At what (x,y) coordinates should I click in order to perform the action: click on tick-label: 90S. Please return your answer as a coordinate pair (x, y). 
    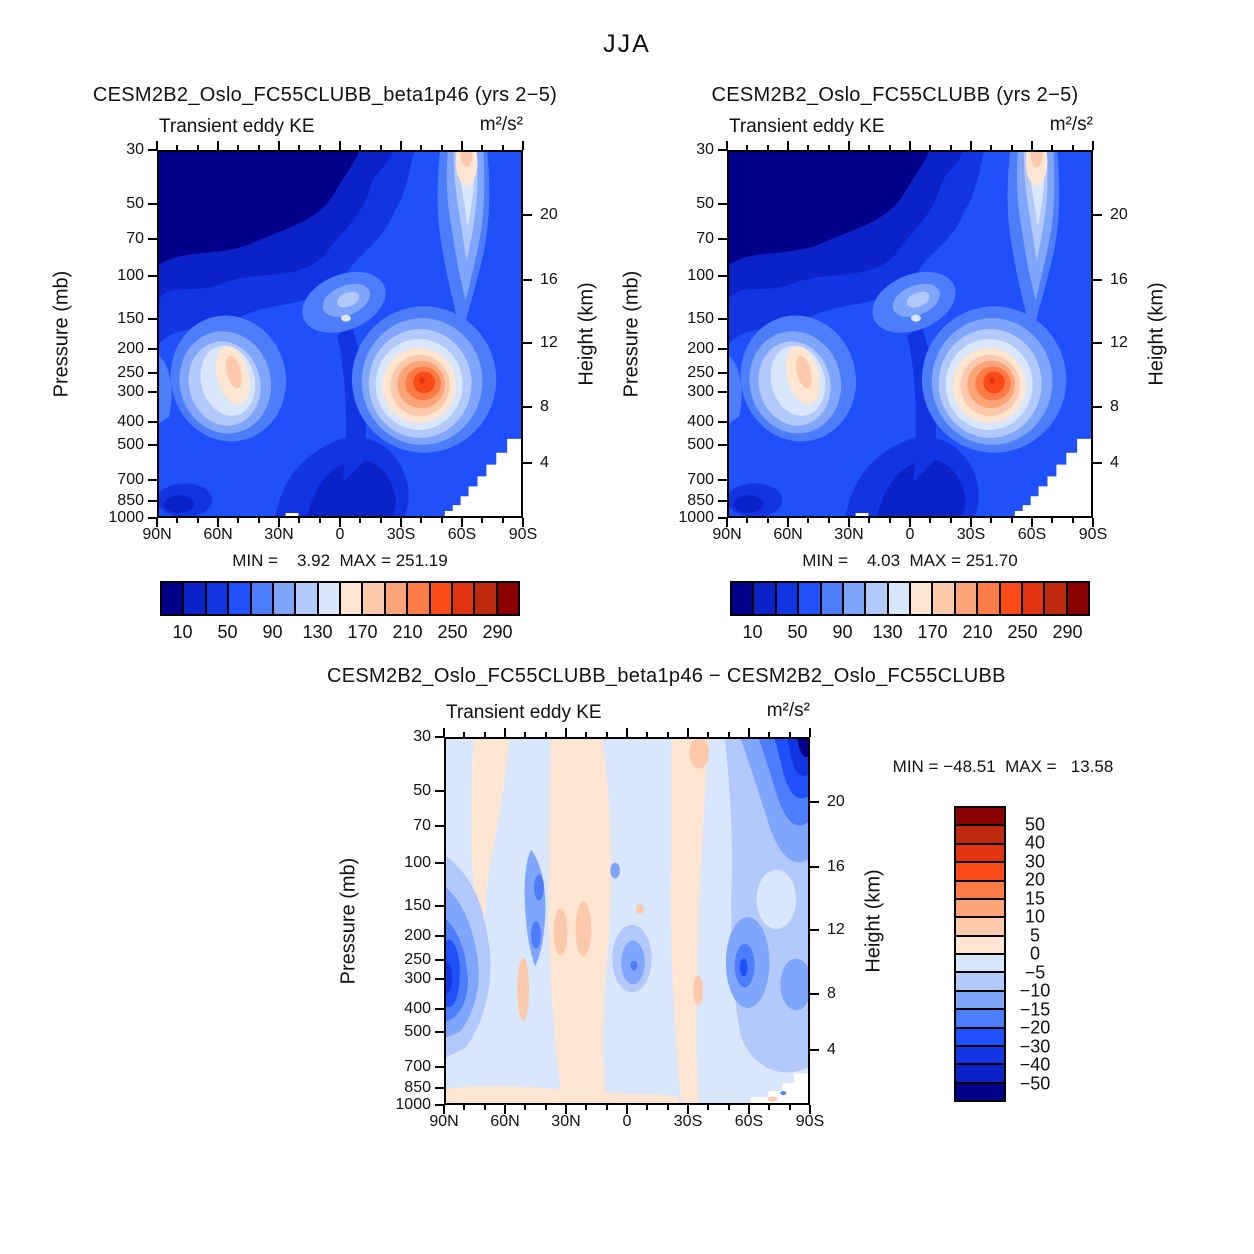
    Looking at the image, I should click on (523, 534).